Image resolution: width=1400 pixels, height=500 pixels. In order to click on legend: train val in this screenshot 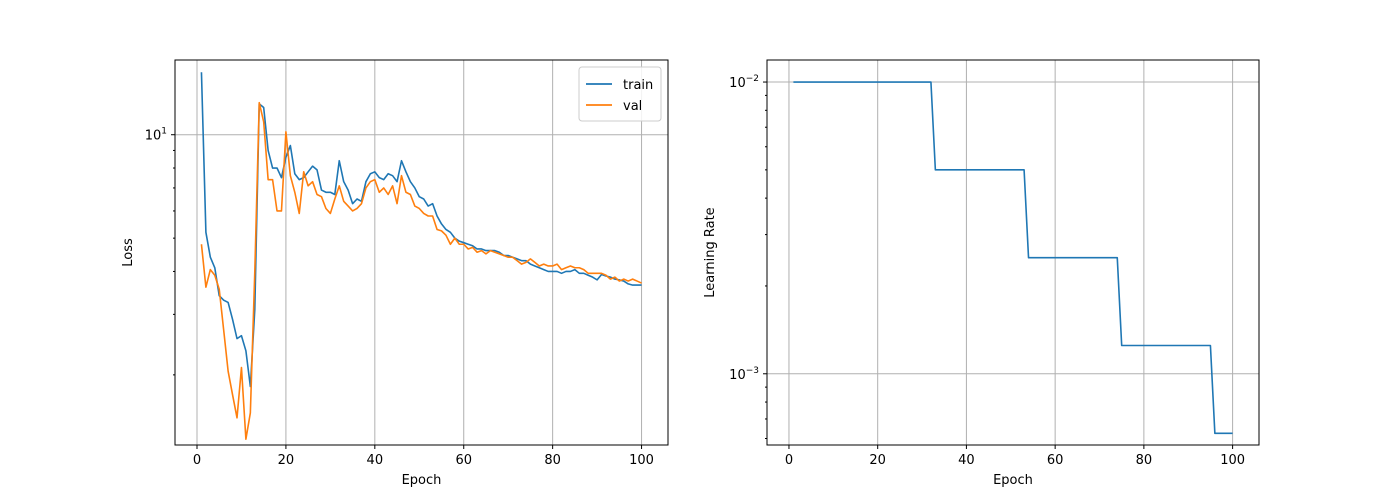, I will do `click(620, 94)`.